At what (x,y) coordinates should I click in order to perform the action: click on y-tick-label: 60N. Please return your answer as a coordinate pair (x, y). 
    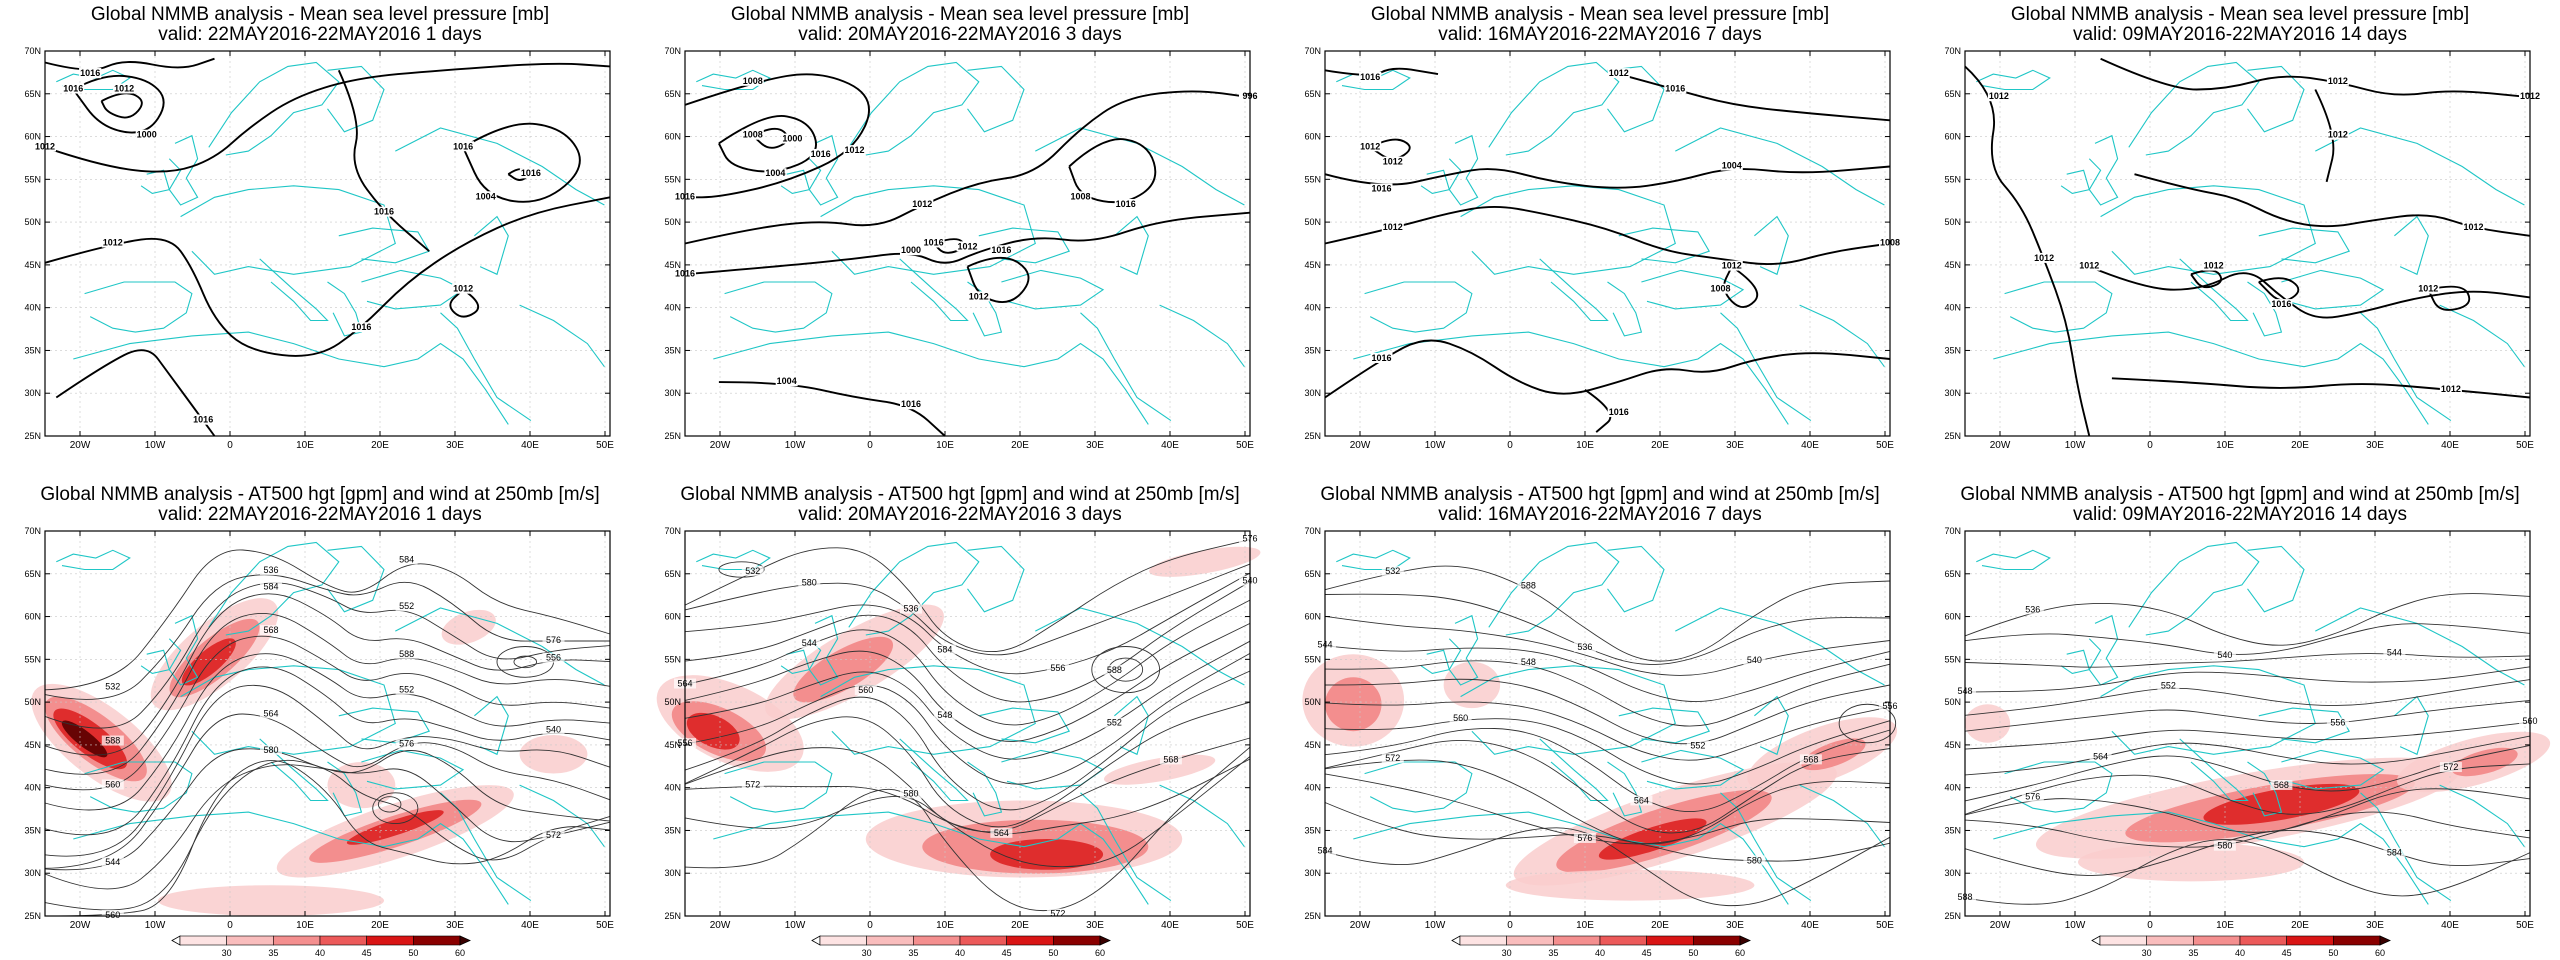
    Looking at the image, I should click on (1312, 137).